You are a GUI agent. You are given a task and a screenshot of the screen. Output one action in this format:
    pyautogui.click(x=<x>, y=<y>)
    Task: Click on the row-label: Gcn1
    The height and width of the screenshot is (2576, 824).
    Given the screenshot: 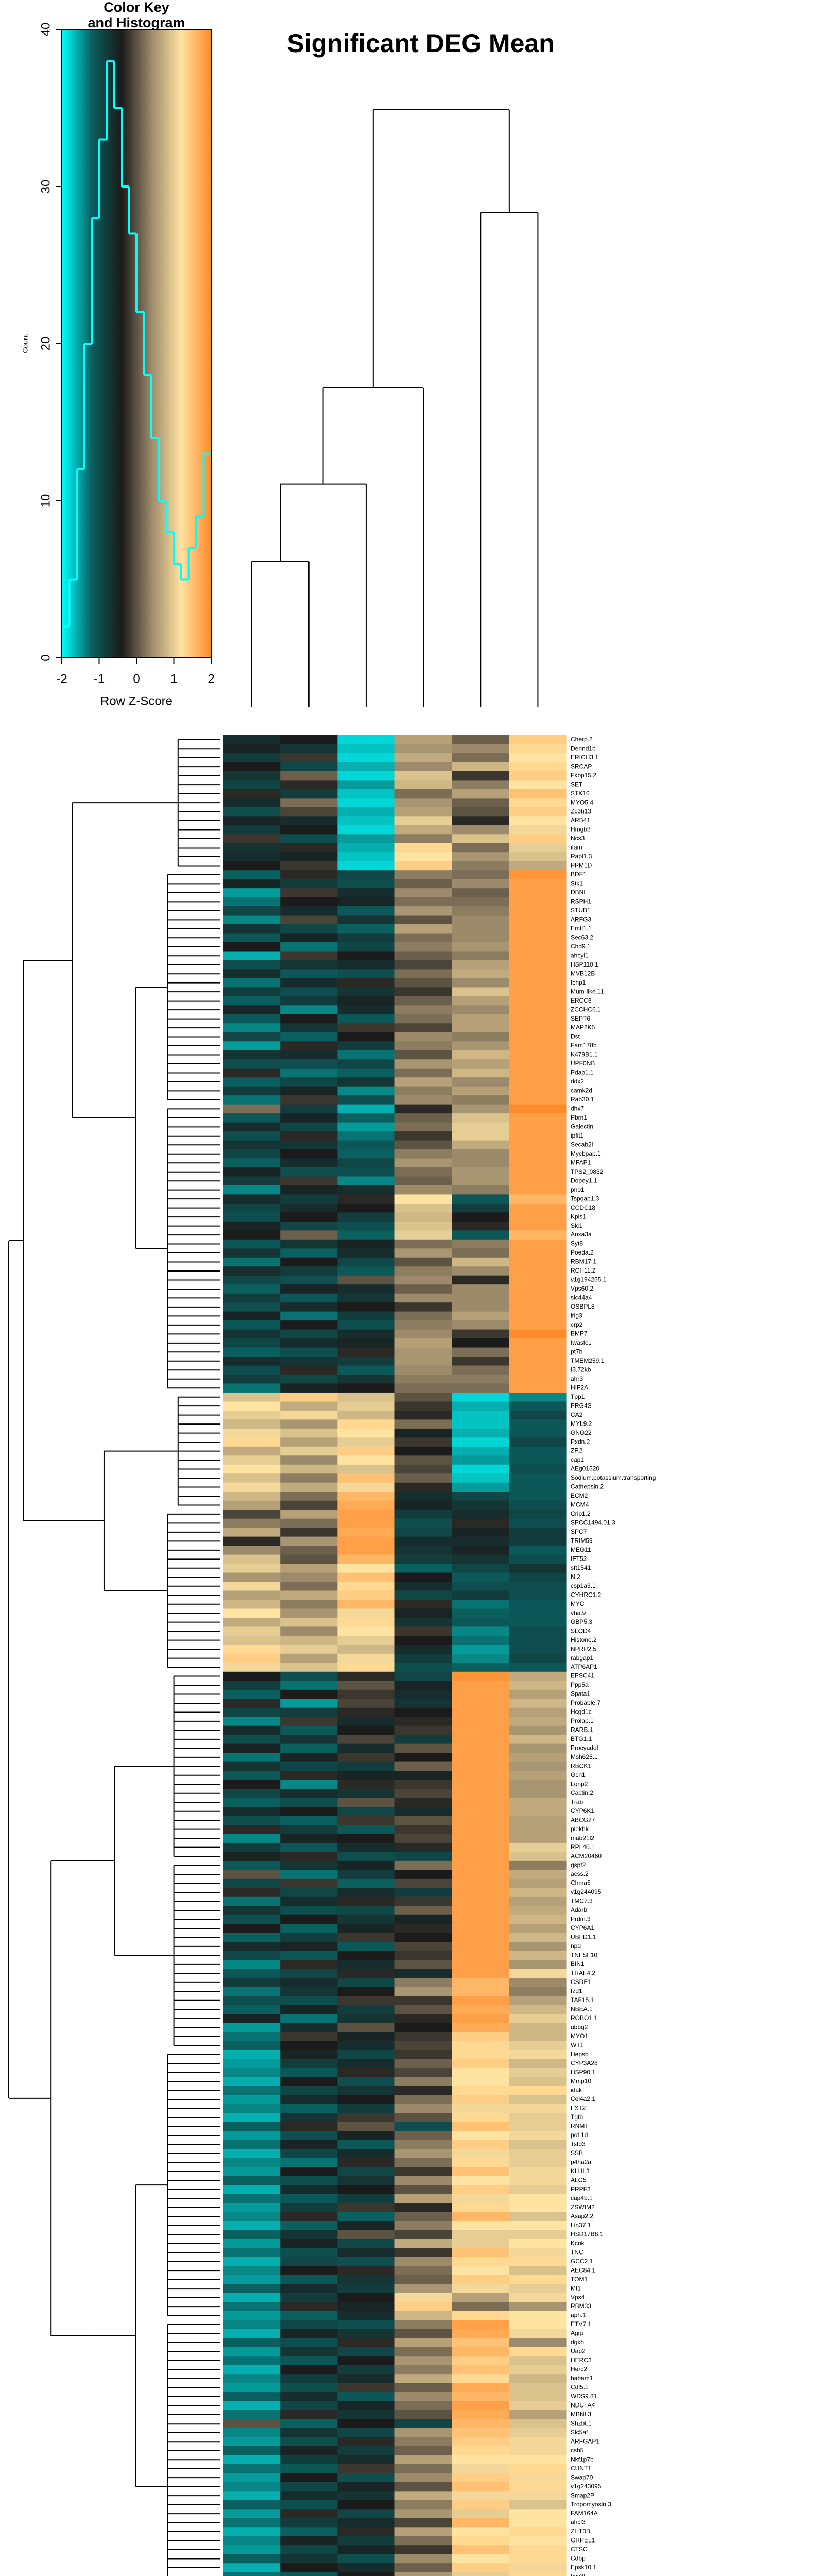 What is the action you would take?
    pyautogui.click(x=578, y=1774)
    